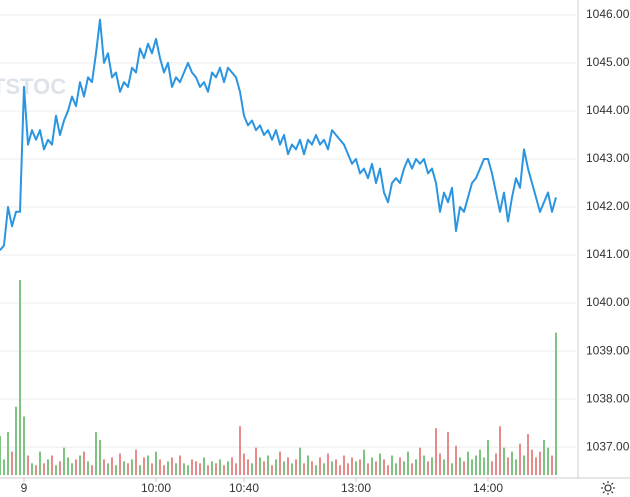 The width and height of the screenshot is (630, 497). Describe the element at coordinates (24, 488) in the screenshot. I see `x-tick-label: 9` at that location.